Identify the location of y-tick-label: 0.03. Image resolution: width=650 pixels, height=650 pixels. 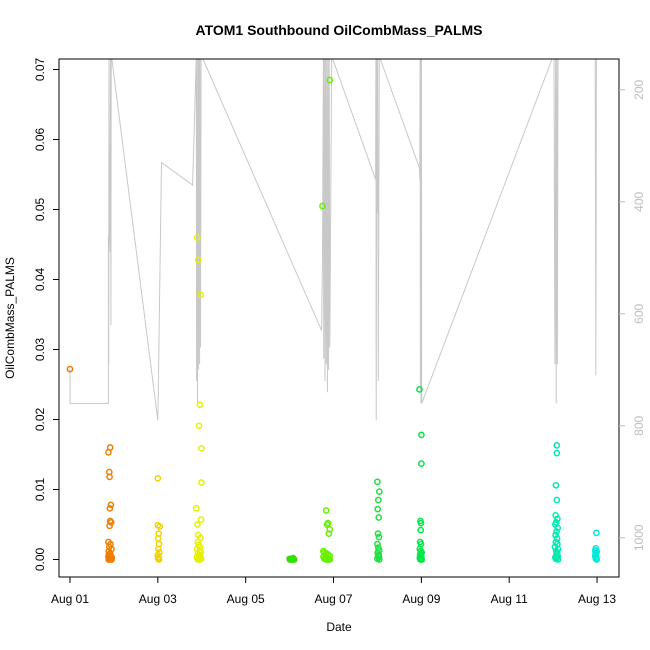
(40, 349).